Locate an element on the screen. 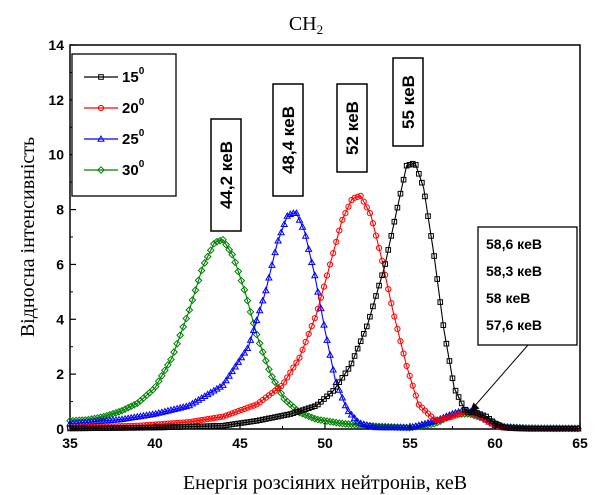  annotation: 58,6 кеВ 58,3 кеВ 58 кеВ 57,6 кеВ is located at coordinates (523, 319).